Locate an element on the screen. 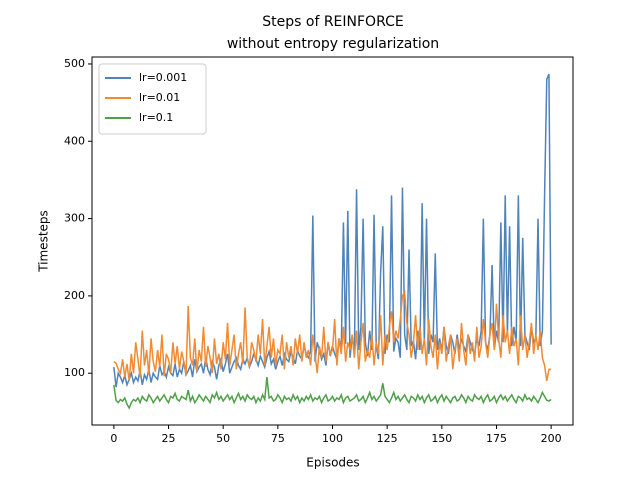  x-axis-label: Episodes is located at coordinates (332, 463).